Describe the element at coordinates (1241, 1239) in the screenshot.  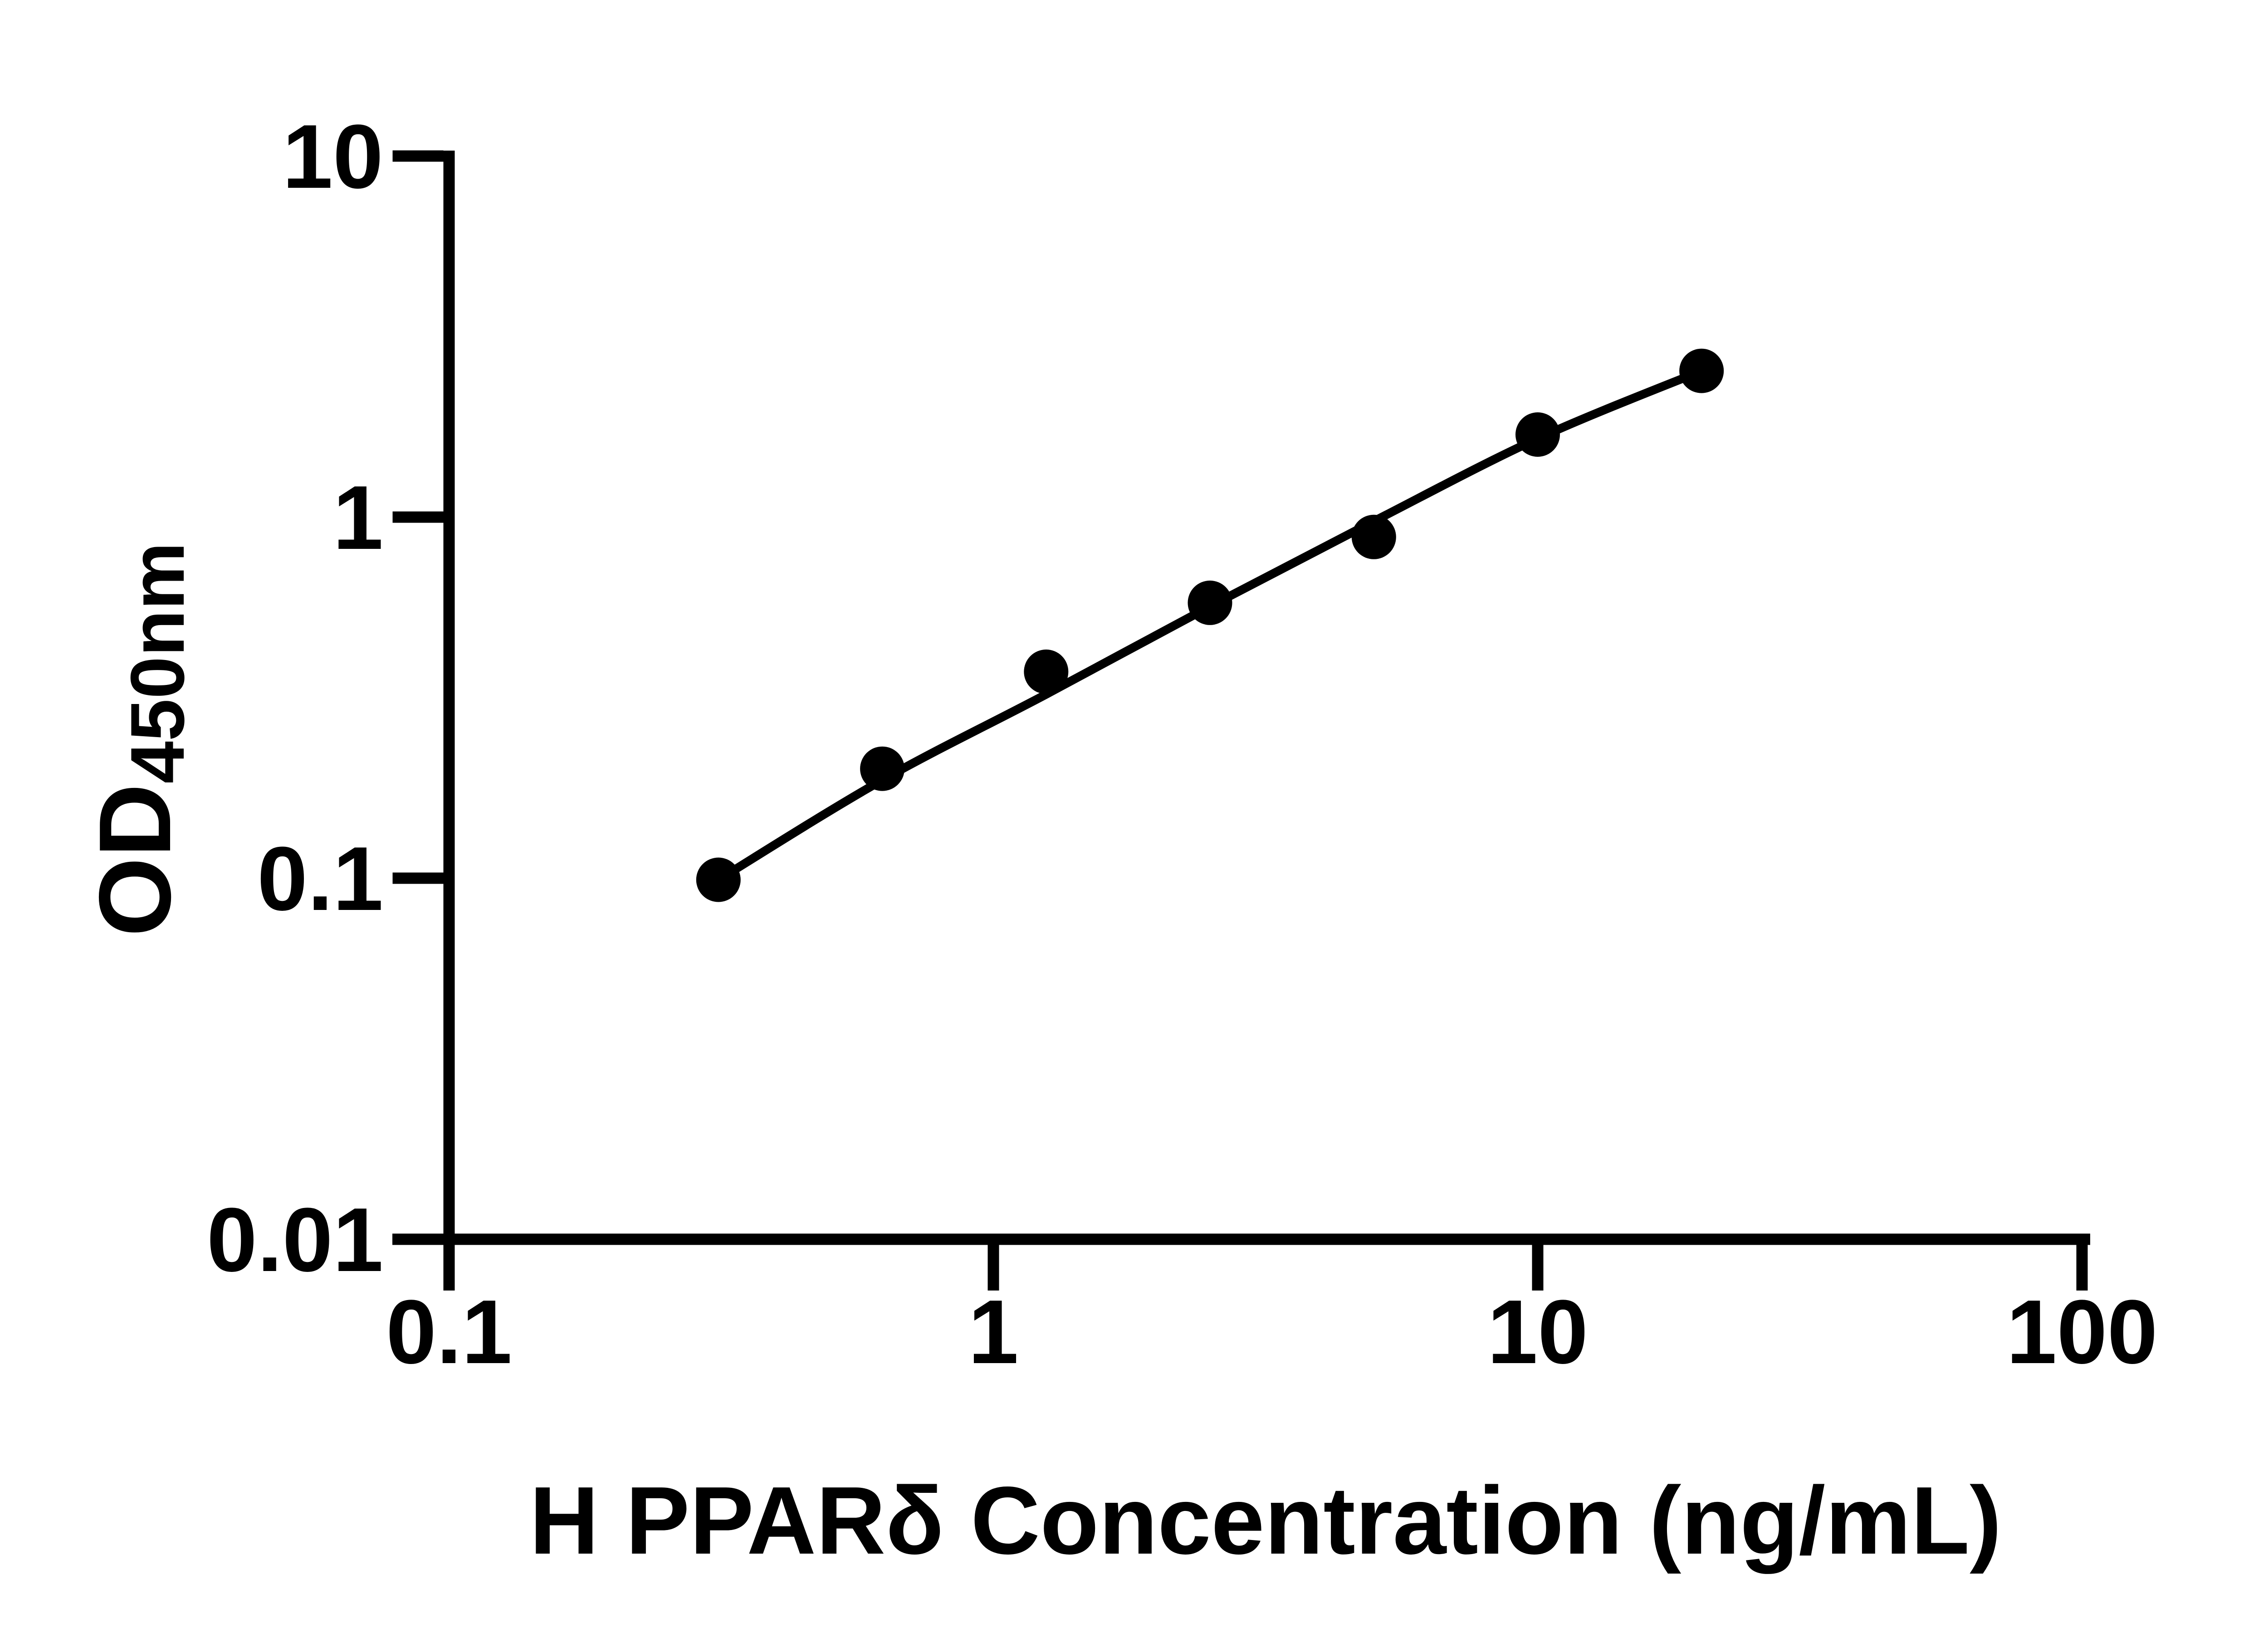
I see `x-axis-line` at that location.